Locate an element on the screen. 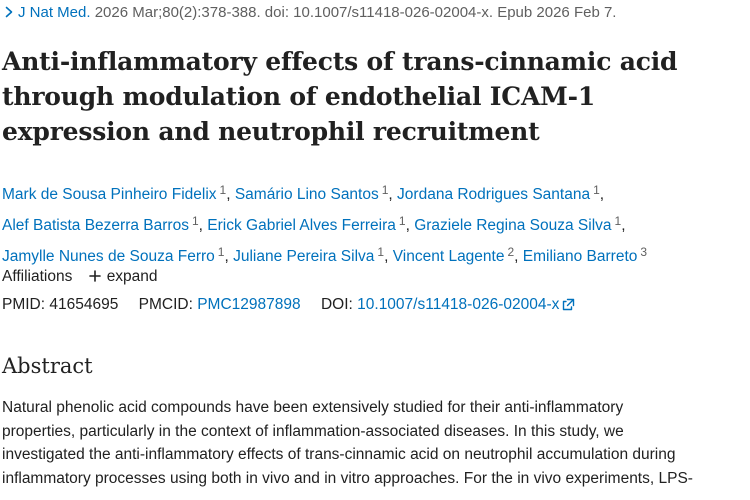  author-link: Erick Gabriel Alves Ferreira is located at coordinates (301, 225).